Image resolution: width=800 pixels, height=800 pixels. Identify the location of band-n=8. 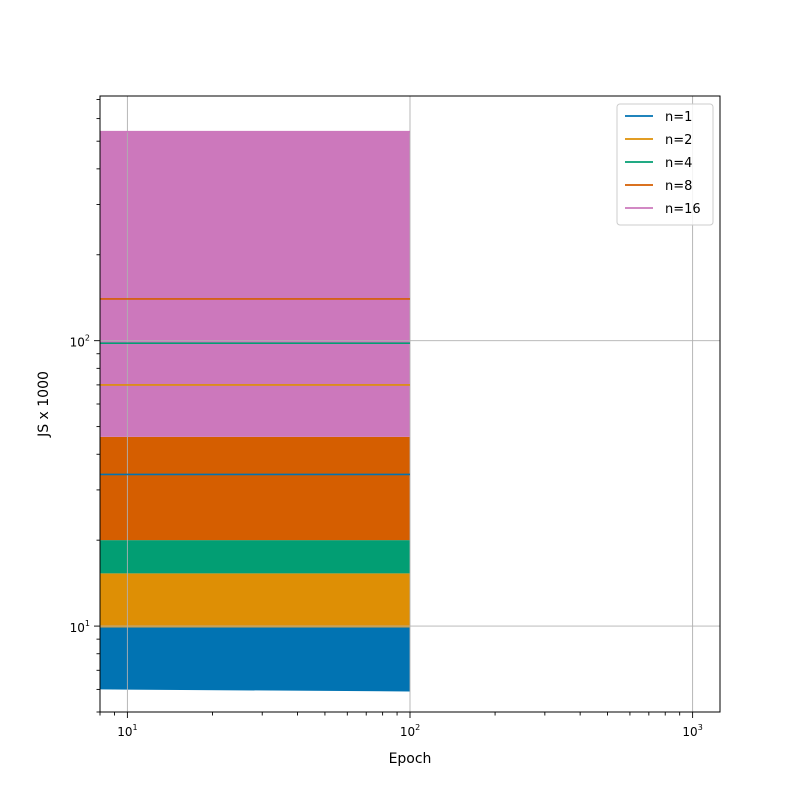
(255, 488).